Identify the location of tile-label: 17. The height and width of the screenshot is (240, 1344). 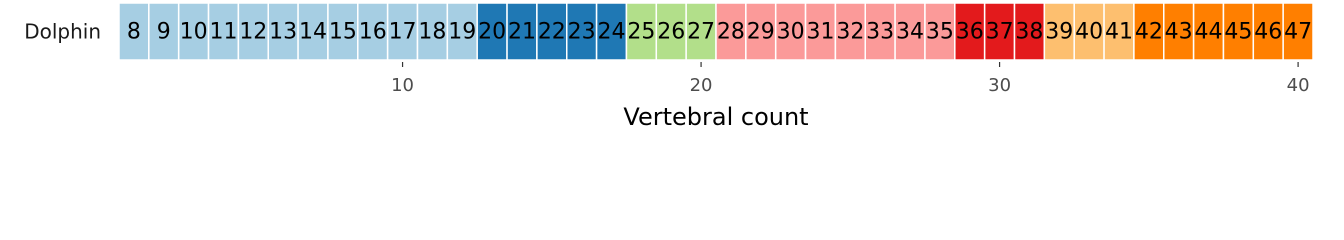
(403, 32).